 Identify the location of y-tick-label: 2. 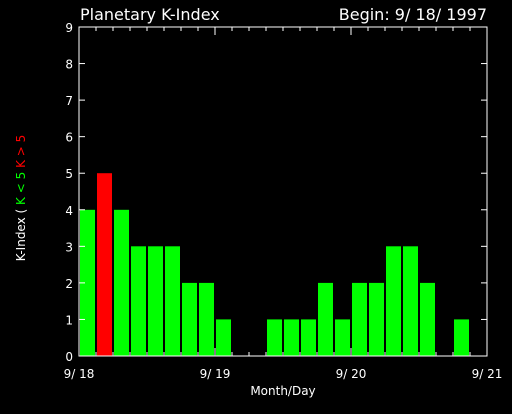
(69, 284).